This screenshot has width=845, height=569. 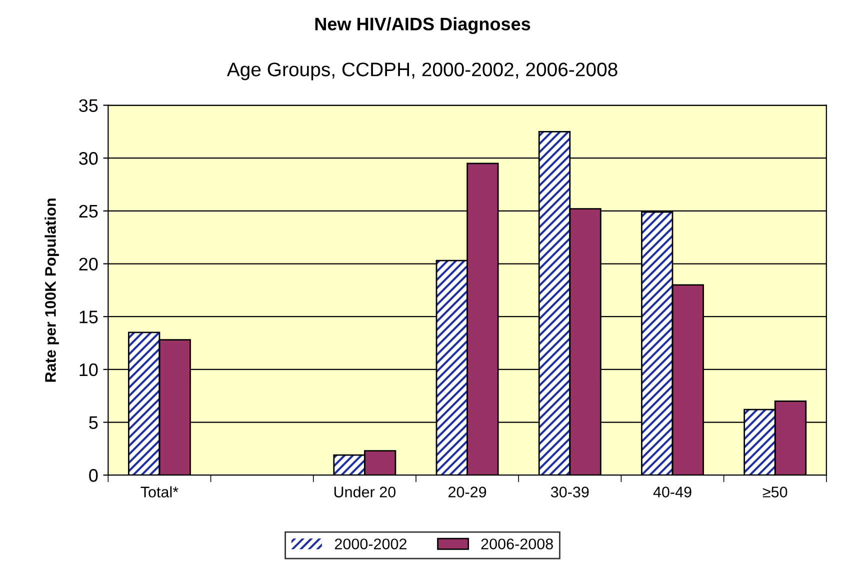 I want to click on x-tick-label: Under 20, so click(x=365, y=492).